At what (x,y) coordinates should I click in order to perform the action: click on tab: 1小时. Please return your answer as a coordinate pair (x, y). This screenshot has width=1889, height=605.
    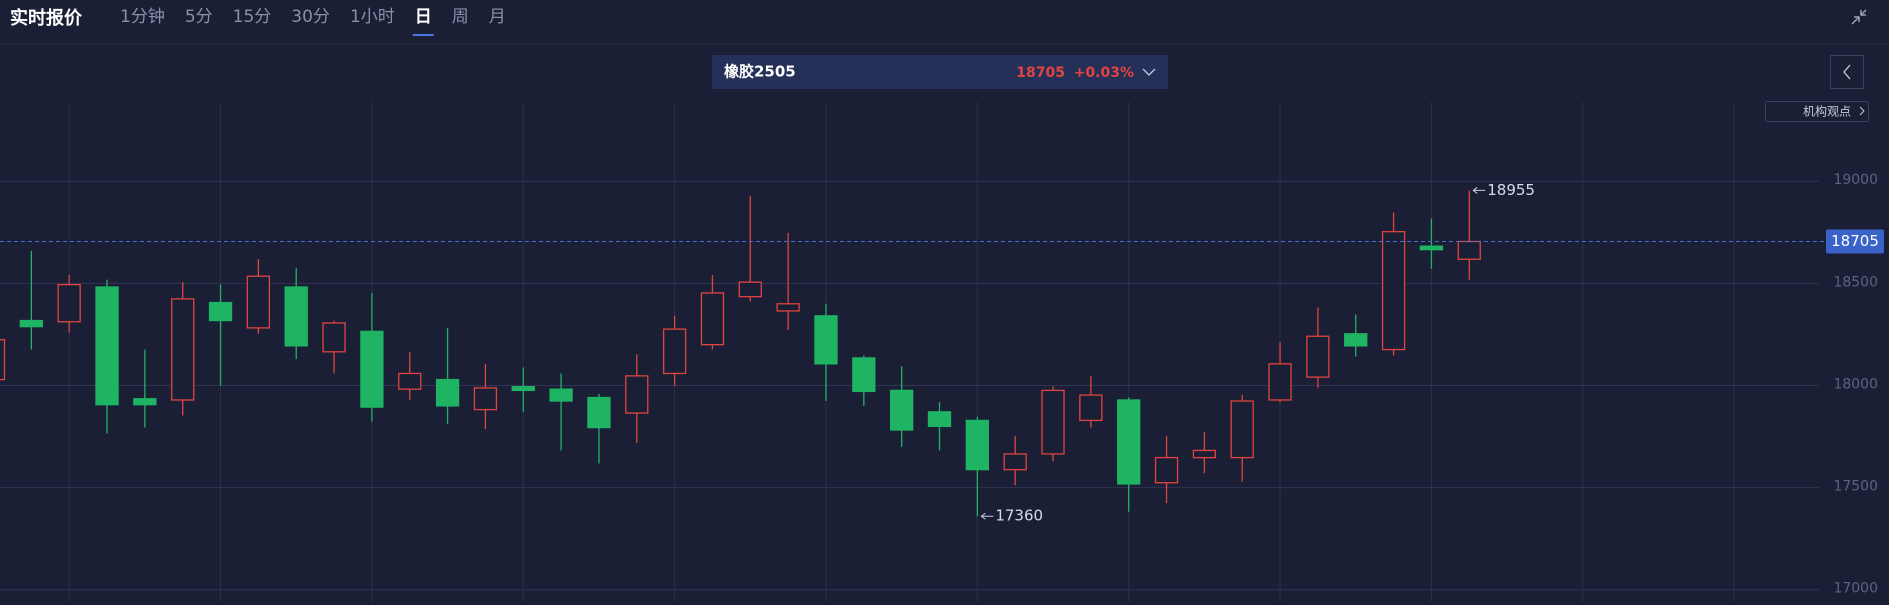
    Looking at the image, I should click on (372, 17).